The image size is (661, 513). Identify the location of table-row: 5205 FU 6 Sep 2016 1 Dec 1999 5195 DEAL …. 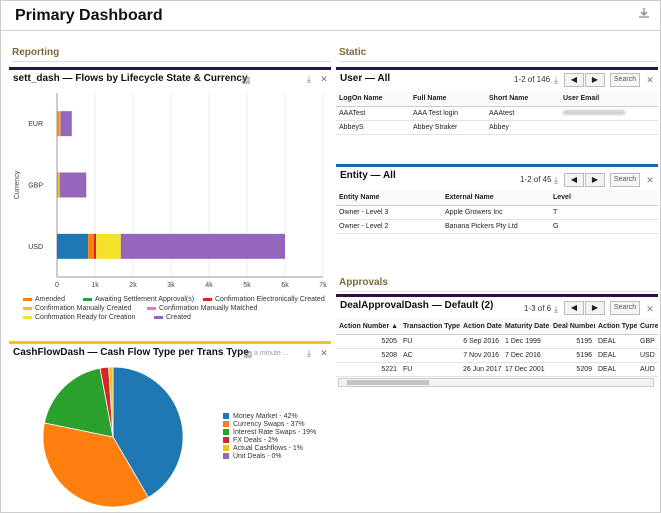
(497, 341).